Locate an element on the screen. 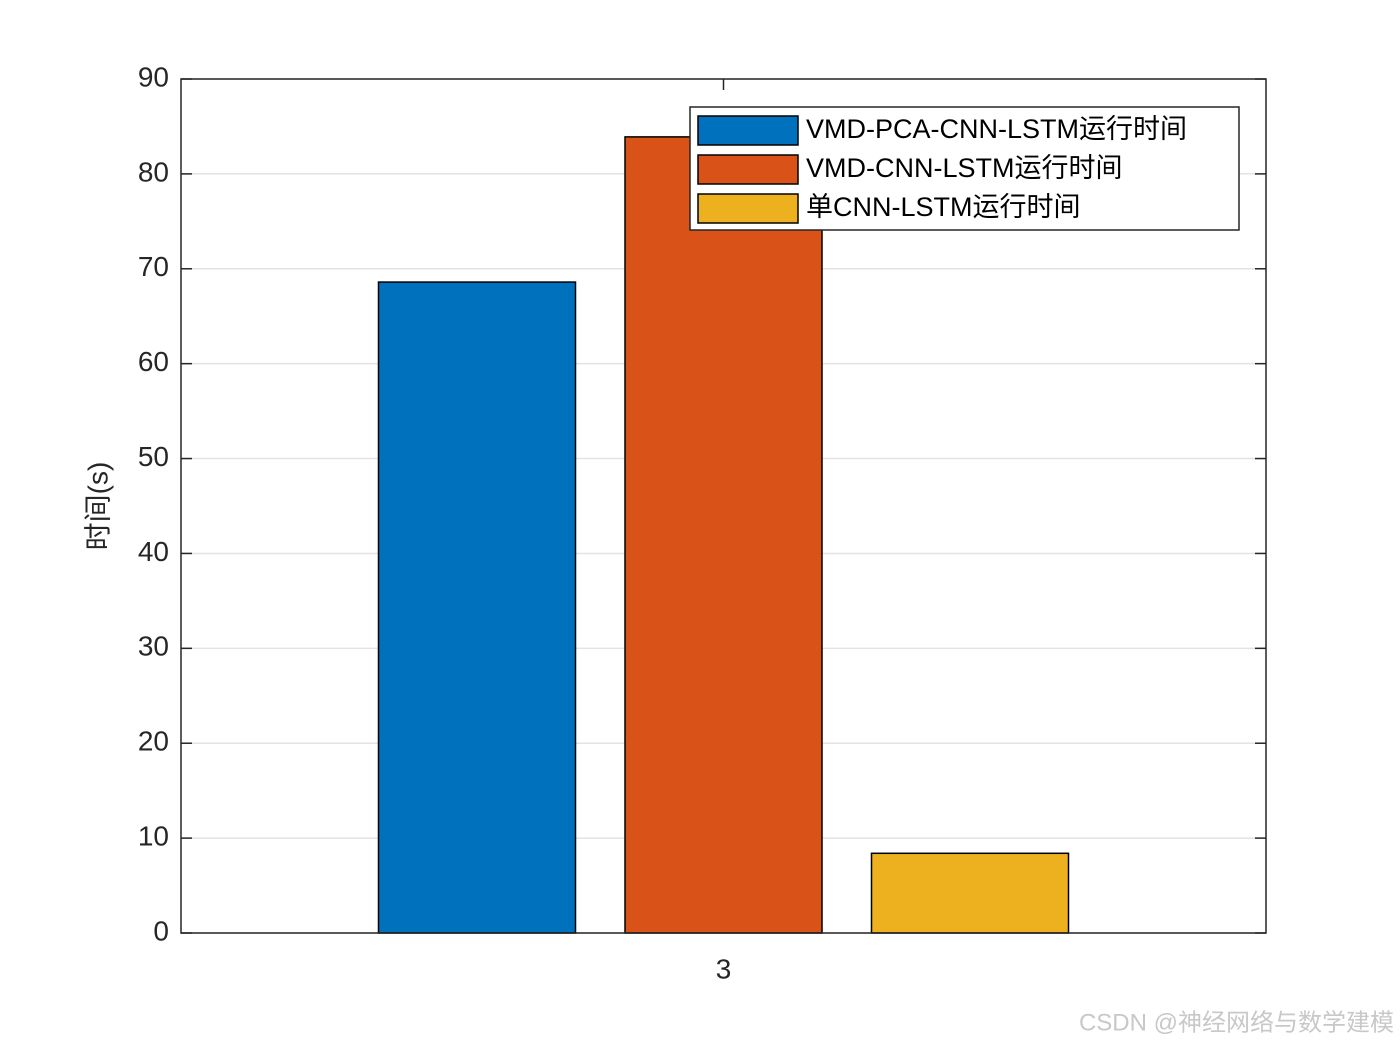 The width and height of the screenshot is (1400, 1050). y-tick-label: 0 is located at coordinates (161, 930).